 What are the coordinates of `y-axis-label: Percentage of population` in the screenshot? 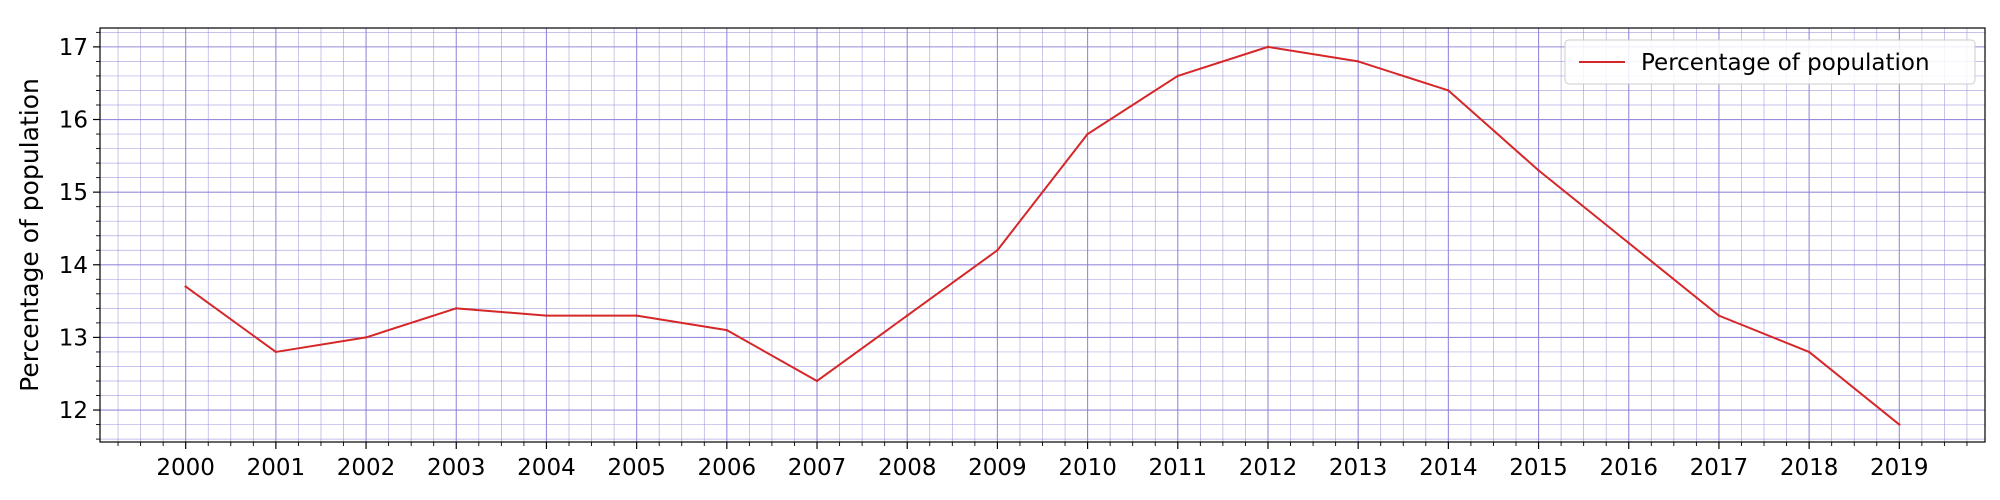 It's located at (29, 235).